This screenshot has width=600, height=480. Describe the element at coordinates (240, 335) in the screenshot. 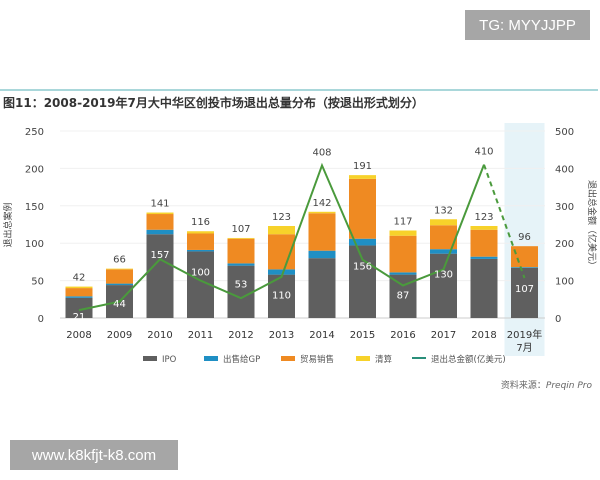

I see `x-tick-label: 2012` at that location.